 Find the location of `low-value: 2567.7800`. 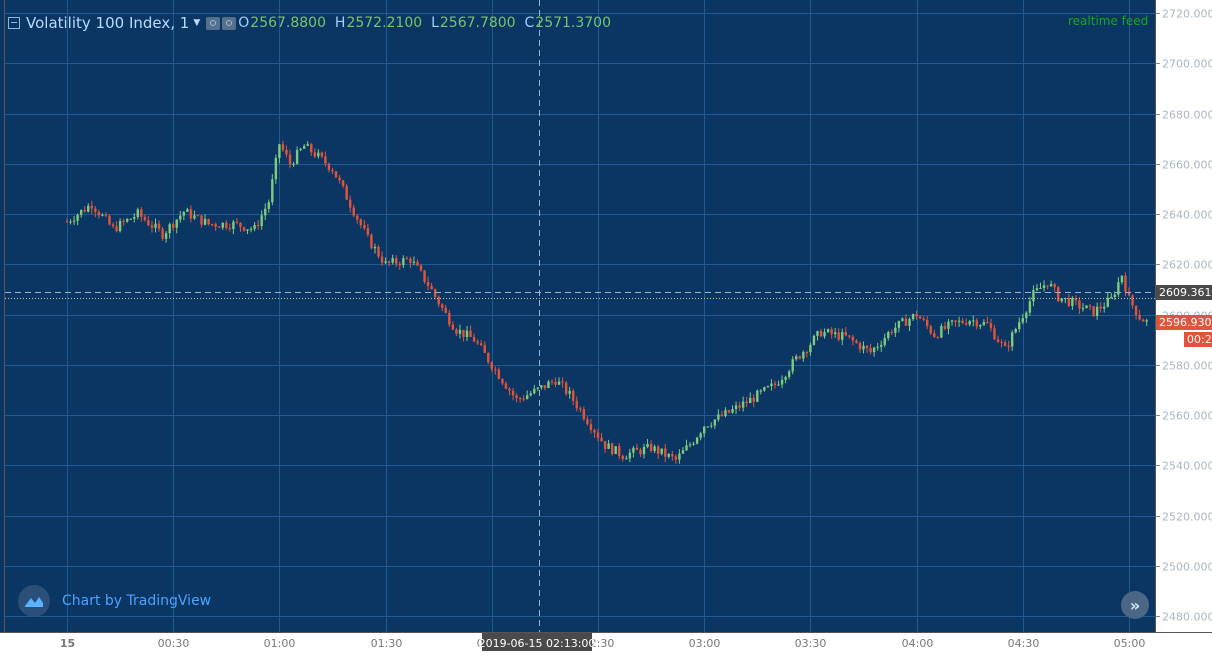

low-value: 2567.7800 is located at coordinates (477, 23).